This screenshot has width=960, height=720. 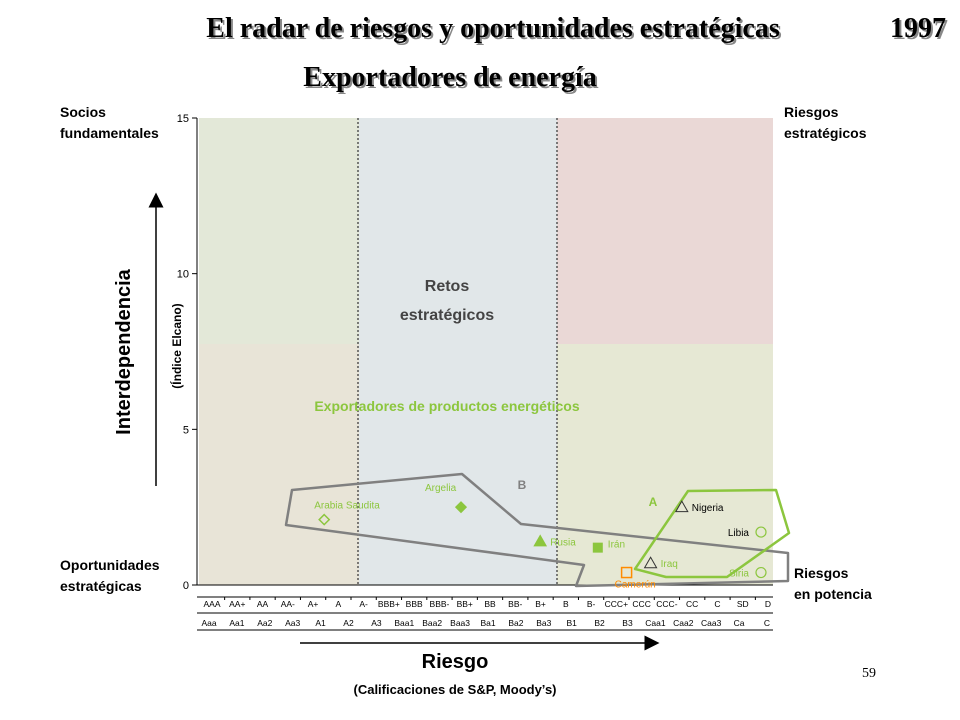 What do you see at coordinates (767, 623) in the screenshot?
I see `moodys-rating-label: C` at bounding box center [767, 623].